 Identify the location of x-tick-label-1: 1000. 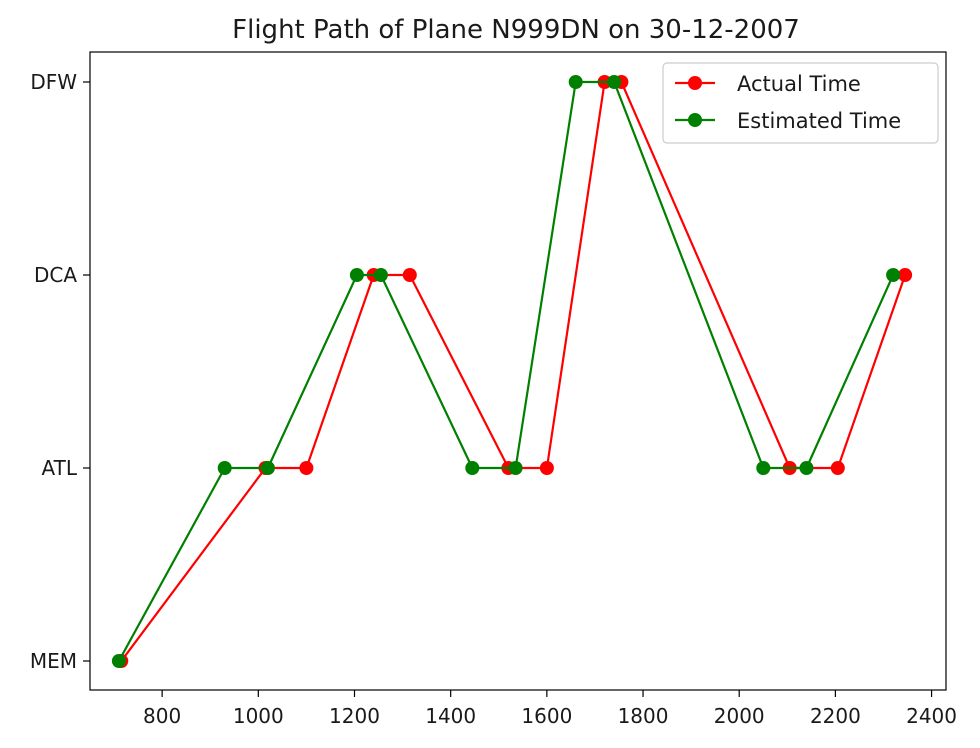
(258, 716).